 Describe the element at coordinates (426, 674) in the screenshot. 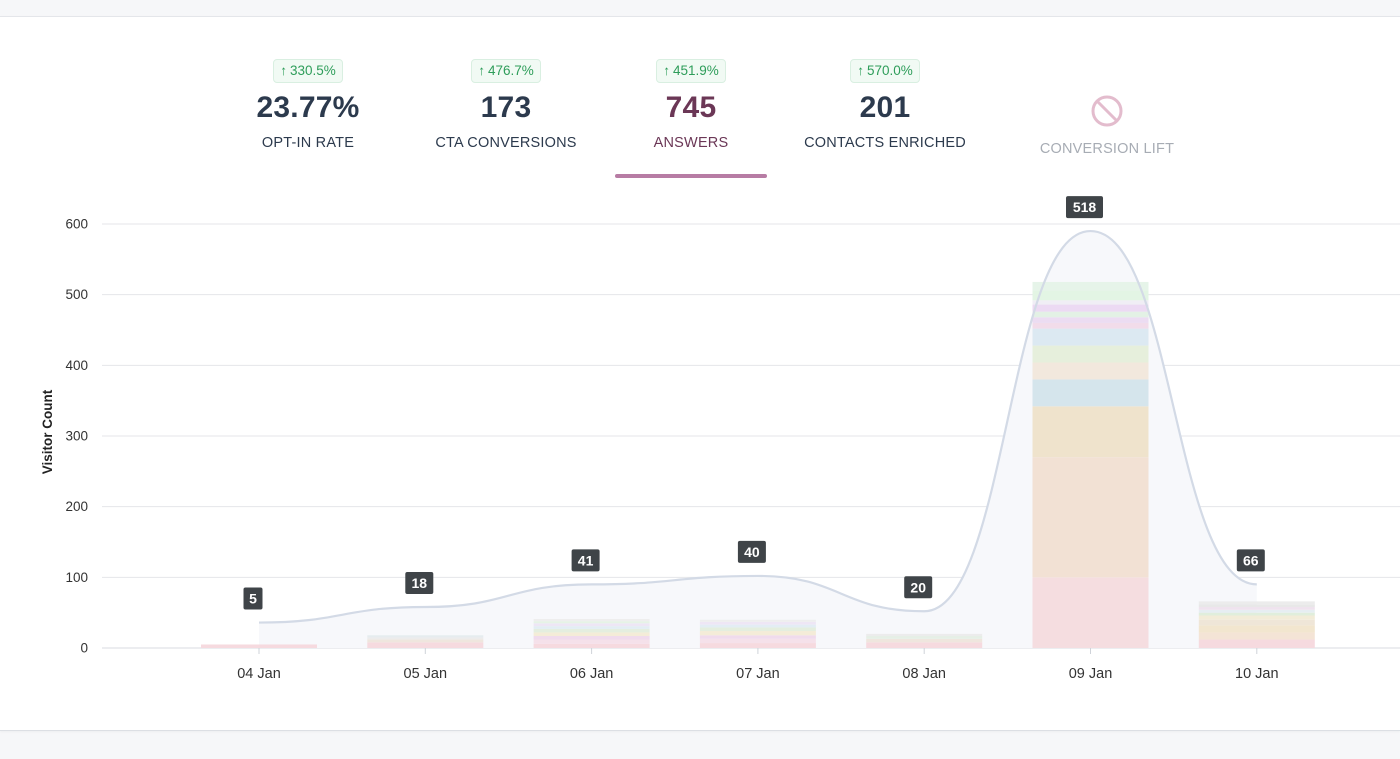

I see `x-tick-label: 05 Jan` at that location.